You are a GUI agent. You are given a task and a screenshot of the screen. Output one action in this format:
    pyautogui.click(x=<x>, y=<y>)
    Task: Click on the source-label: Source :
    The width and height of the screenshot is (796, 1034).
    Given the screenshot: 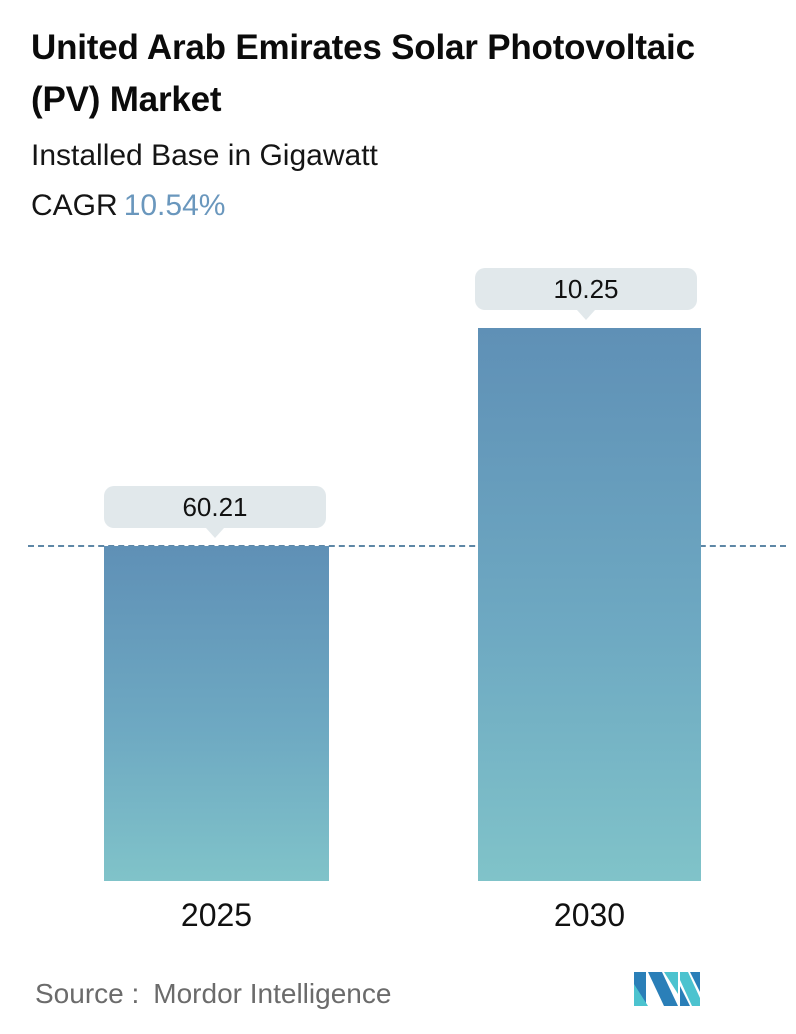 What is the action you would take?
    pyautogui.click(x=87, y=993)
    